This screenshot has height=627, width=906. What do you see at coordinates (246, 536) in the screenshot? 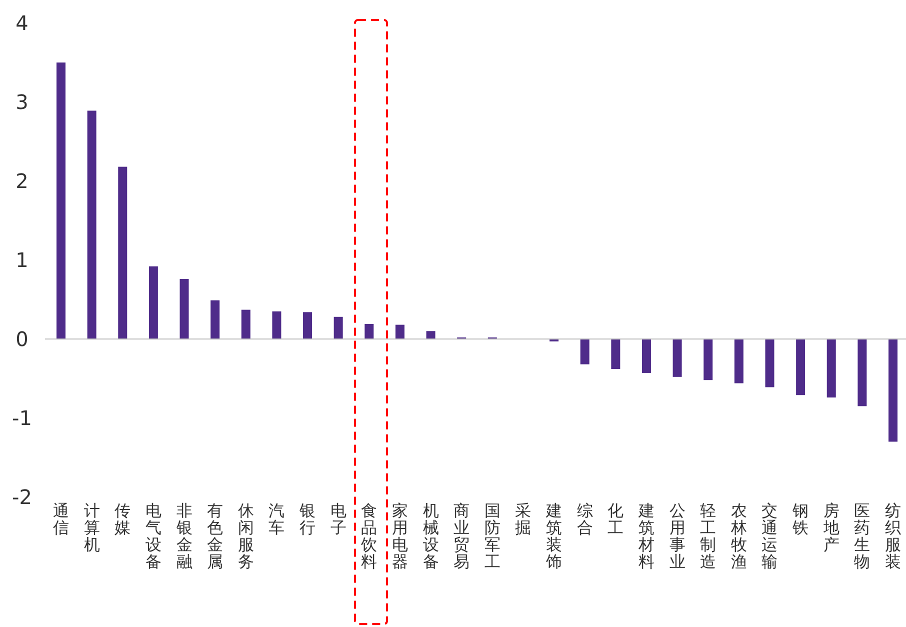
I see `x-tick-label: 休闲服务` at bounding box center [246, 536].